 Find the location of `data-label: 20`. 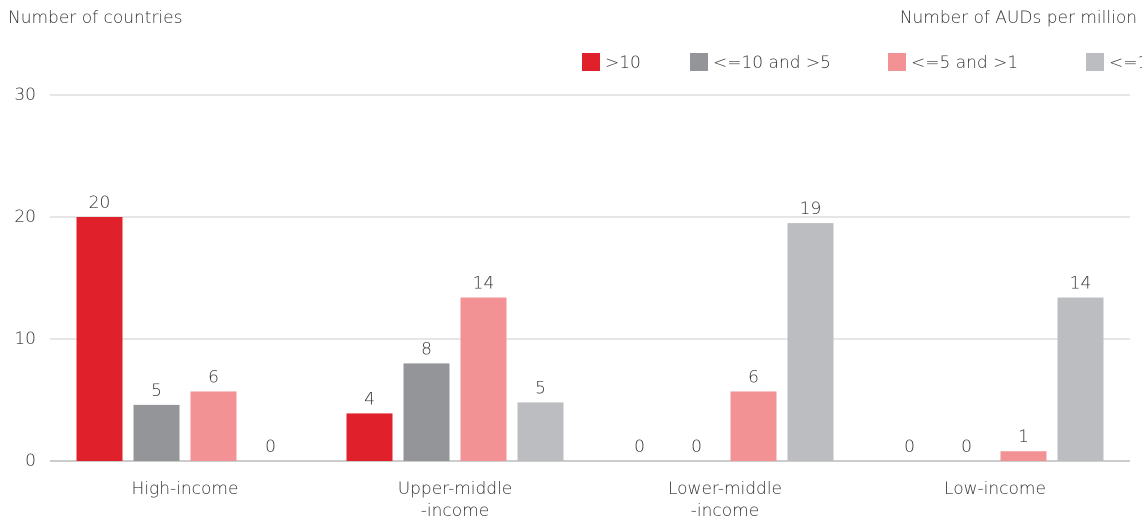

data-label: 20 is located at coordinates (100, 203).